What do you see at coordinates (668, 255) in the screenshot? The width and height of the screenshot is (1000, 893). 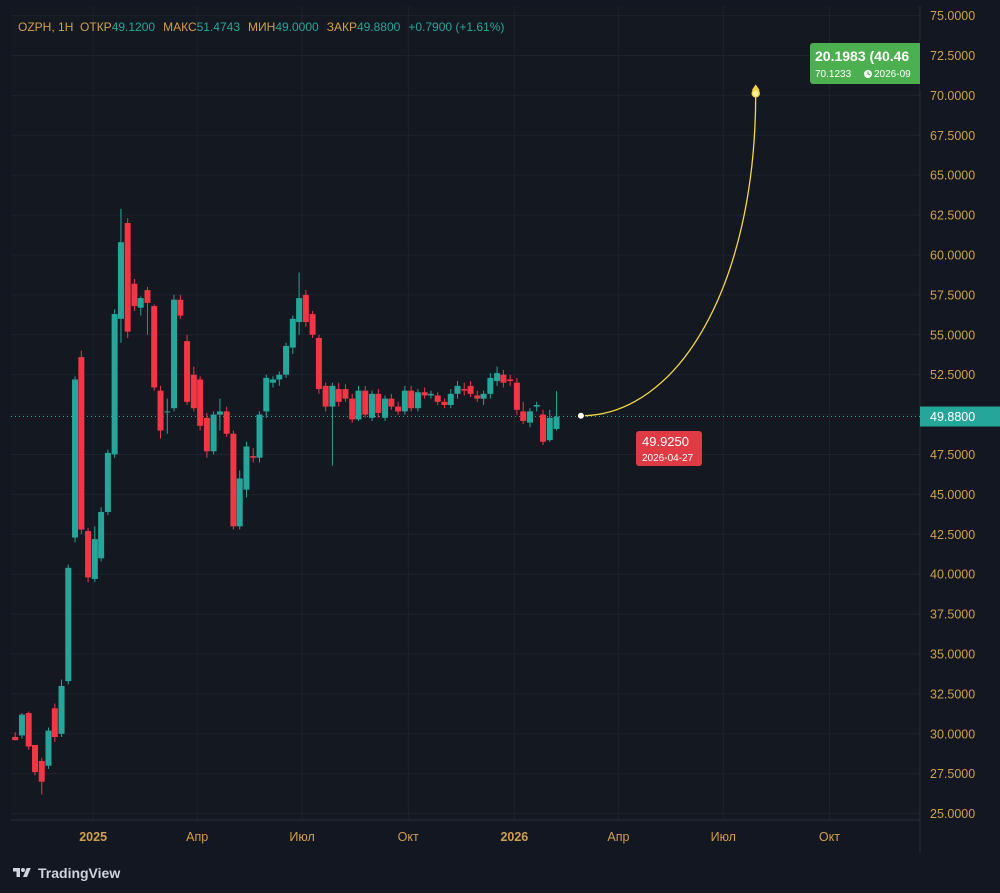 I see `projection-curve` at bounding box center [668, 255].